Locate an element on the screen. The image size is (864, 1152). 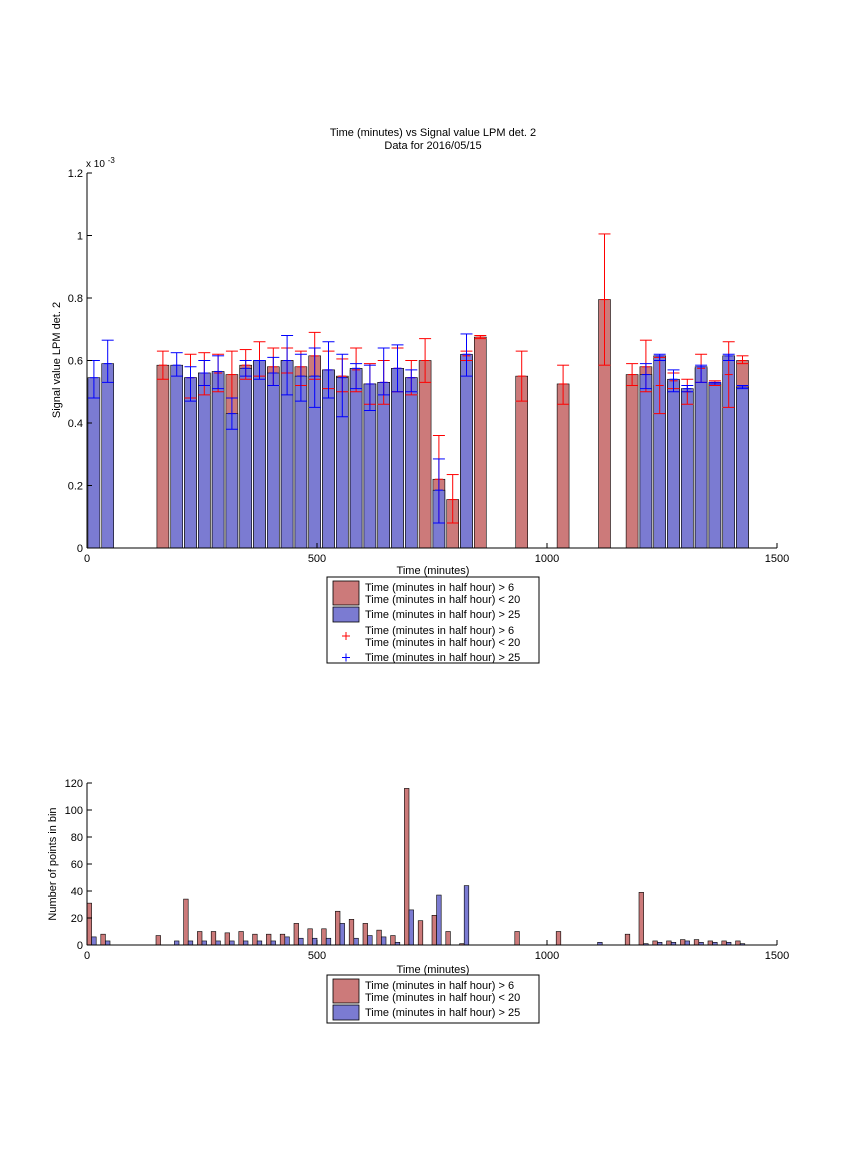
y-tick-label: 0.6 is located at coordinates (75, 362).